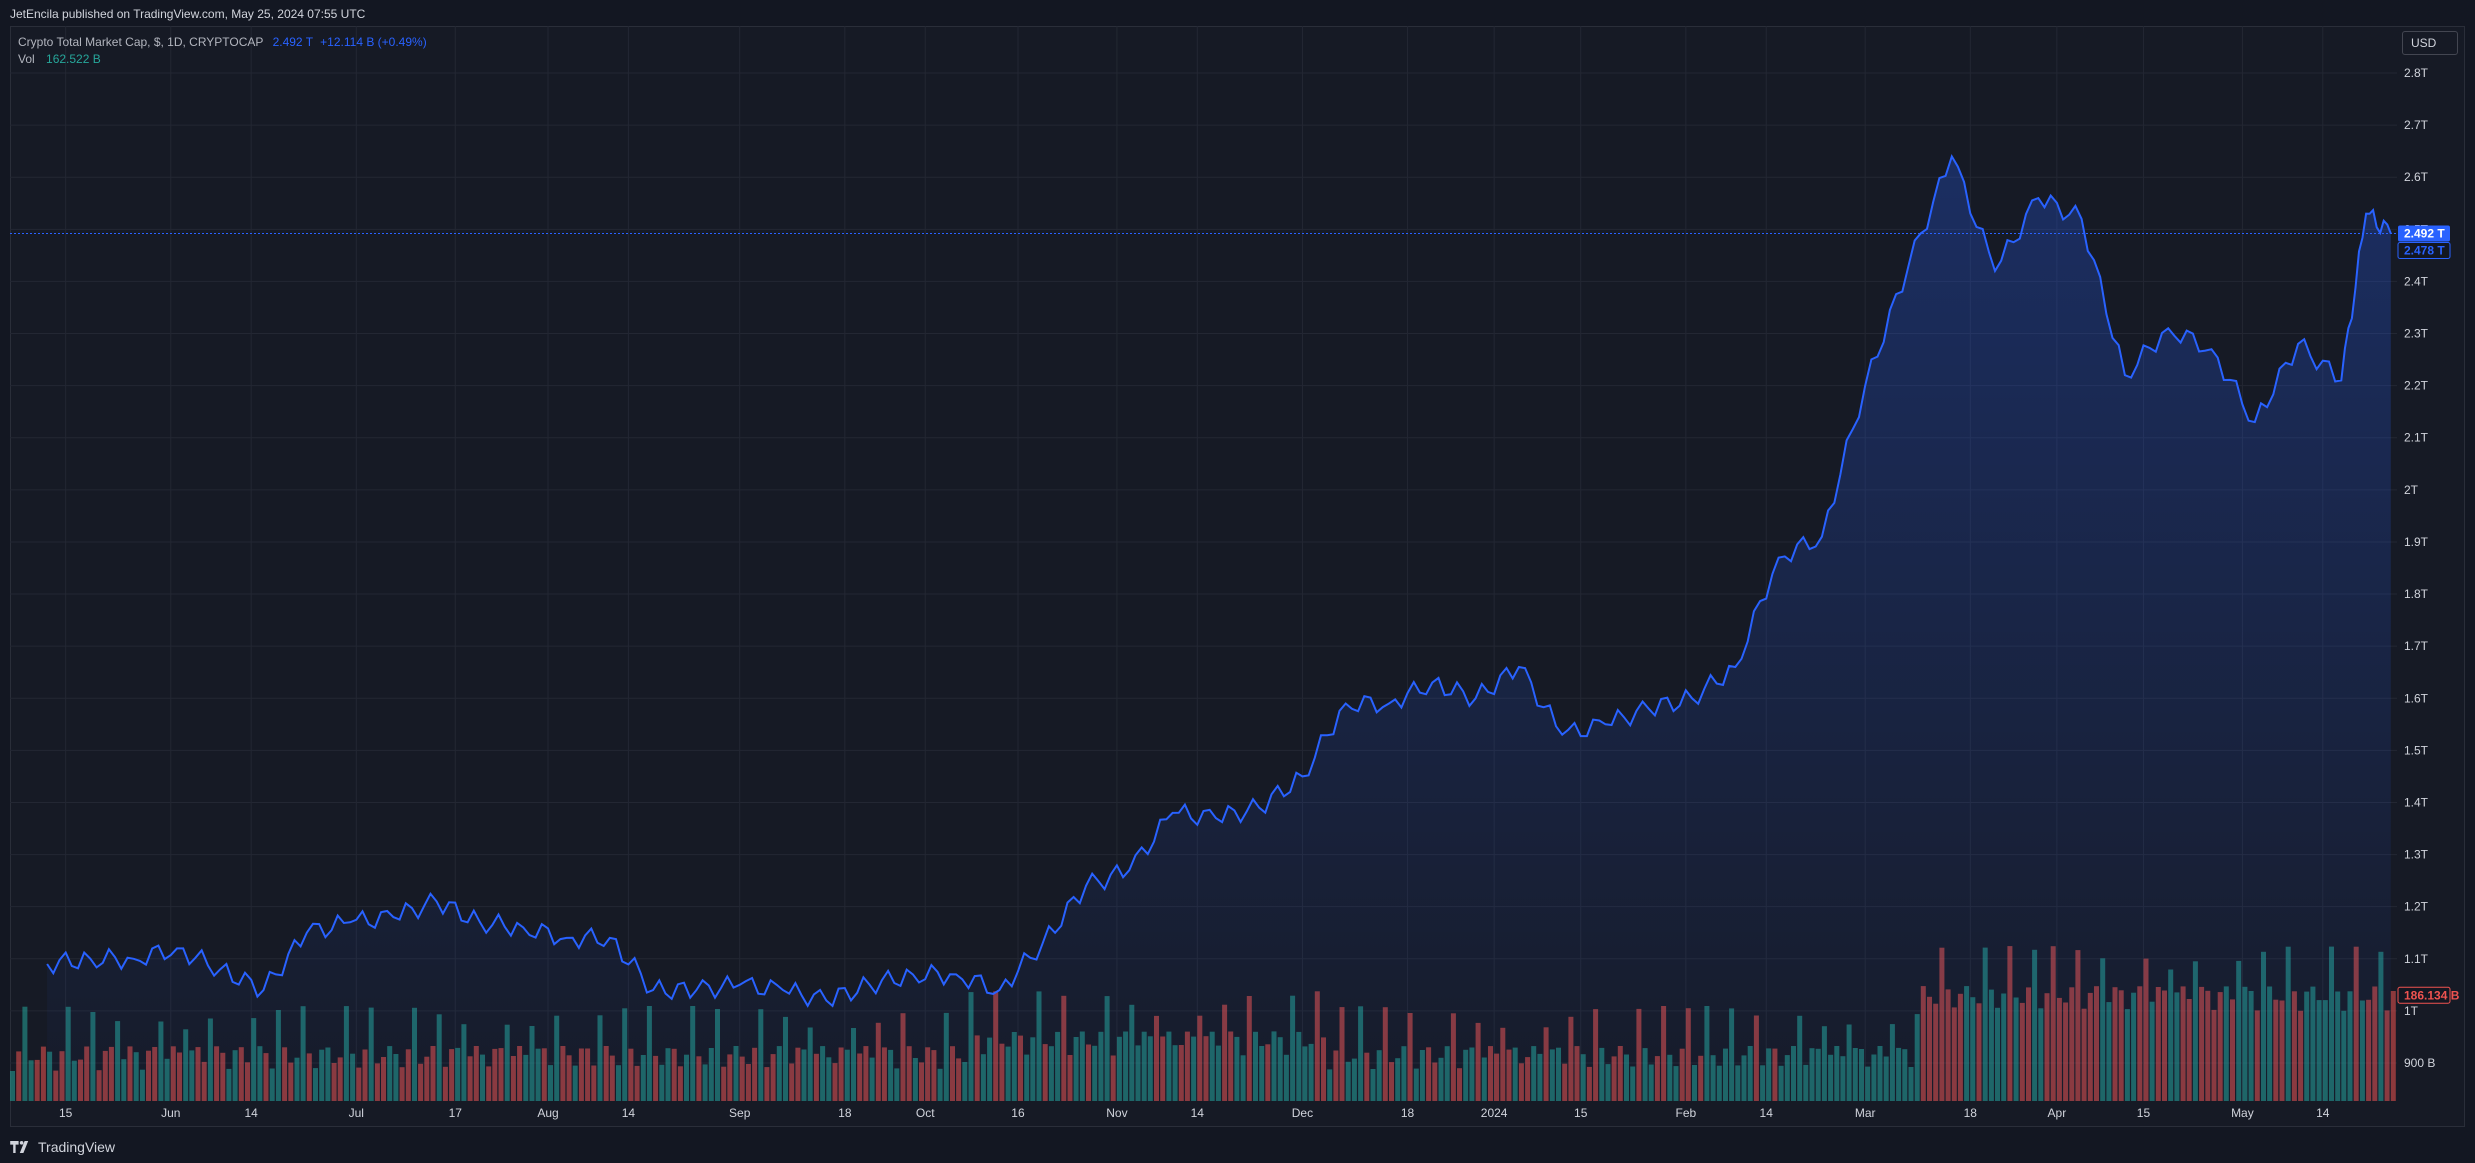  Describe the element at coordinates (356, 1113) in the screenshot. I see `x-tick-label: Jul` at that location.